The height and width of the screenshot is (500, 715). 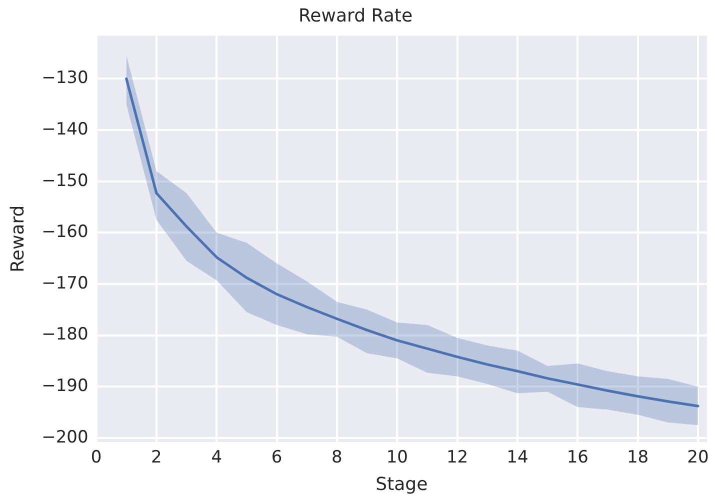 I want to click on x-axis-title: Stage, so click(x=402, y=484).